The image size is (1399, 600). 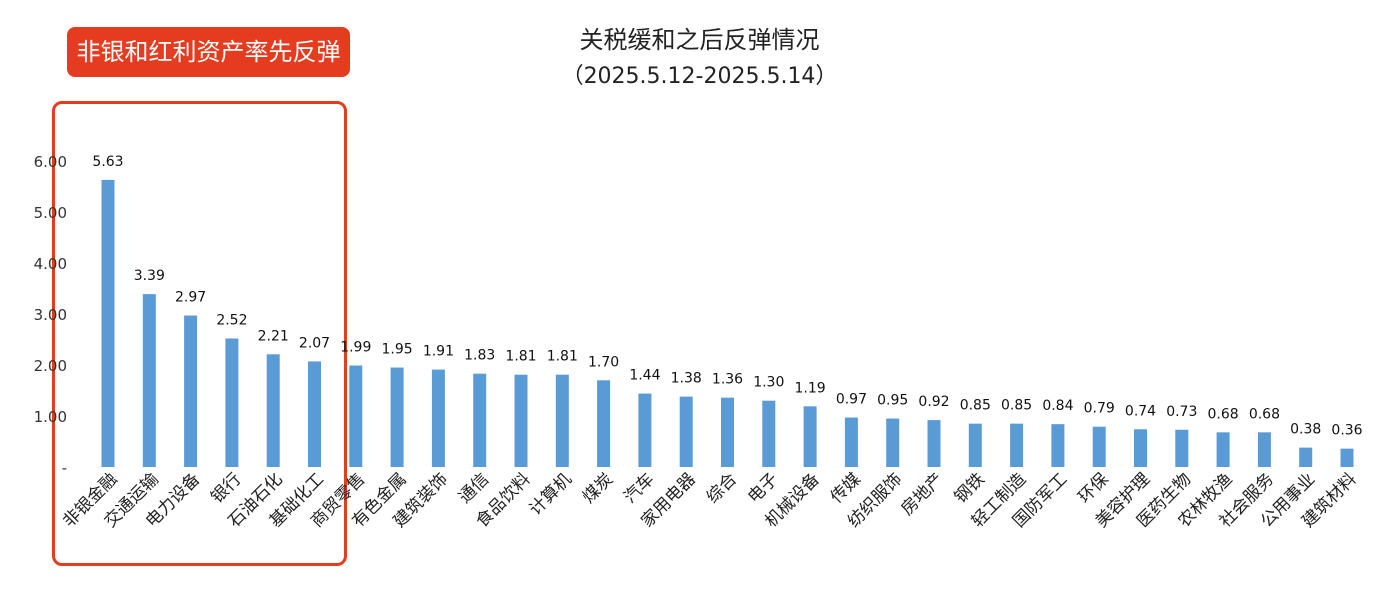 I want to click on data-label: 1.91, so click(x=438, y=352).